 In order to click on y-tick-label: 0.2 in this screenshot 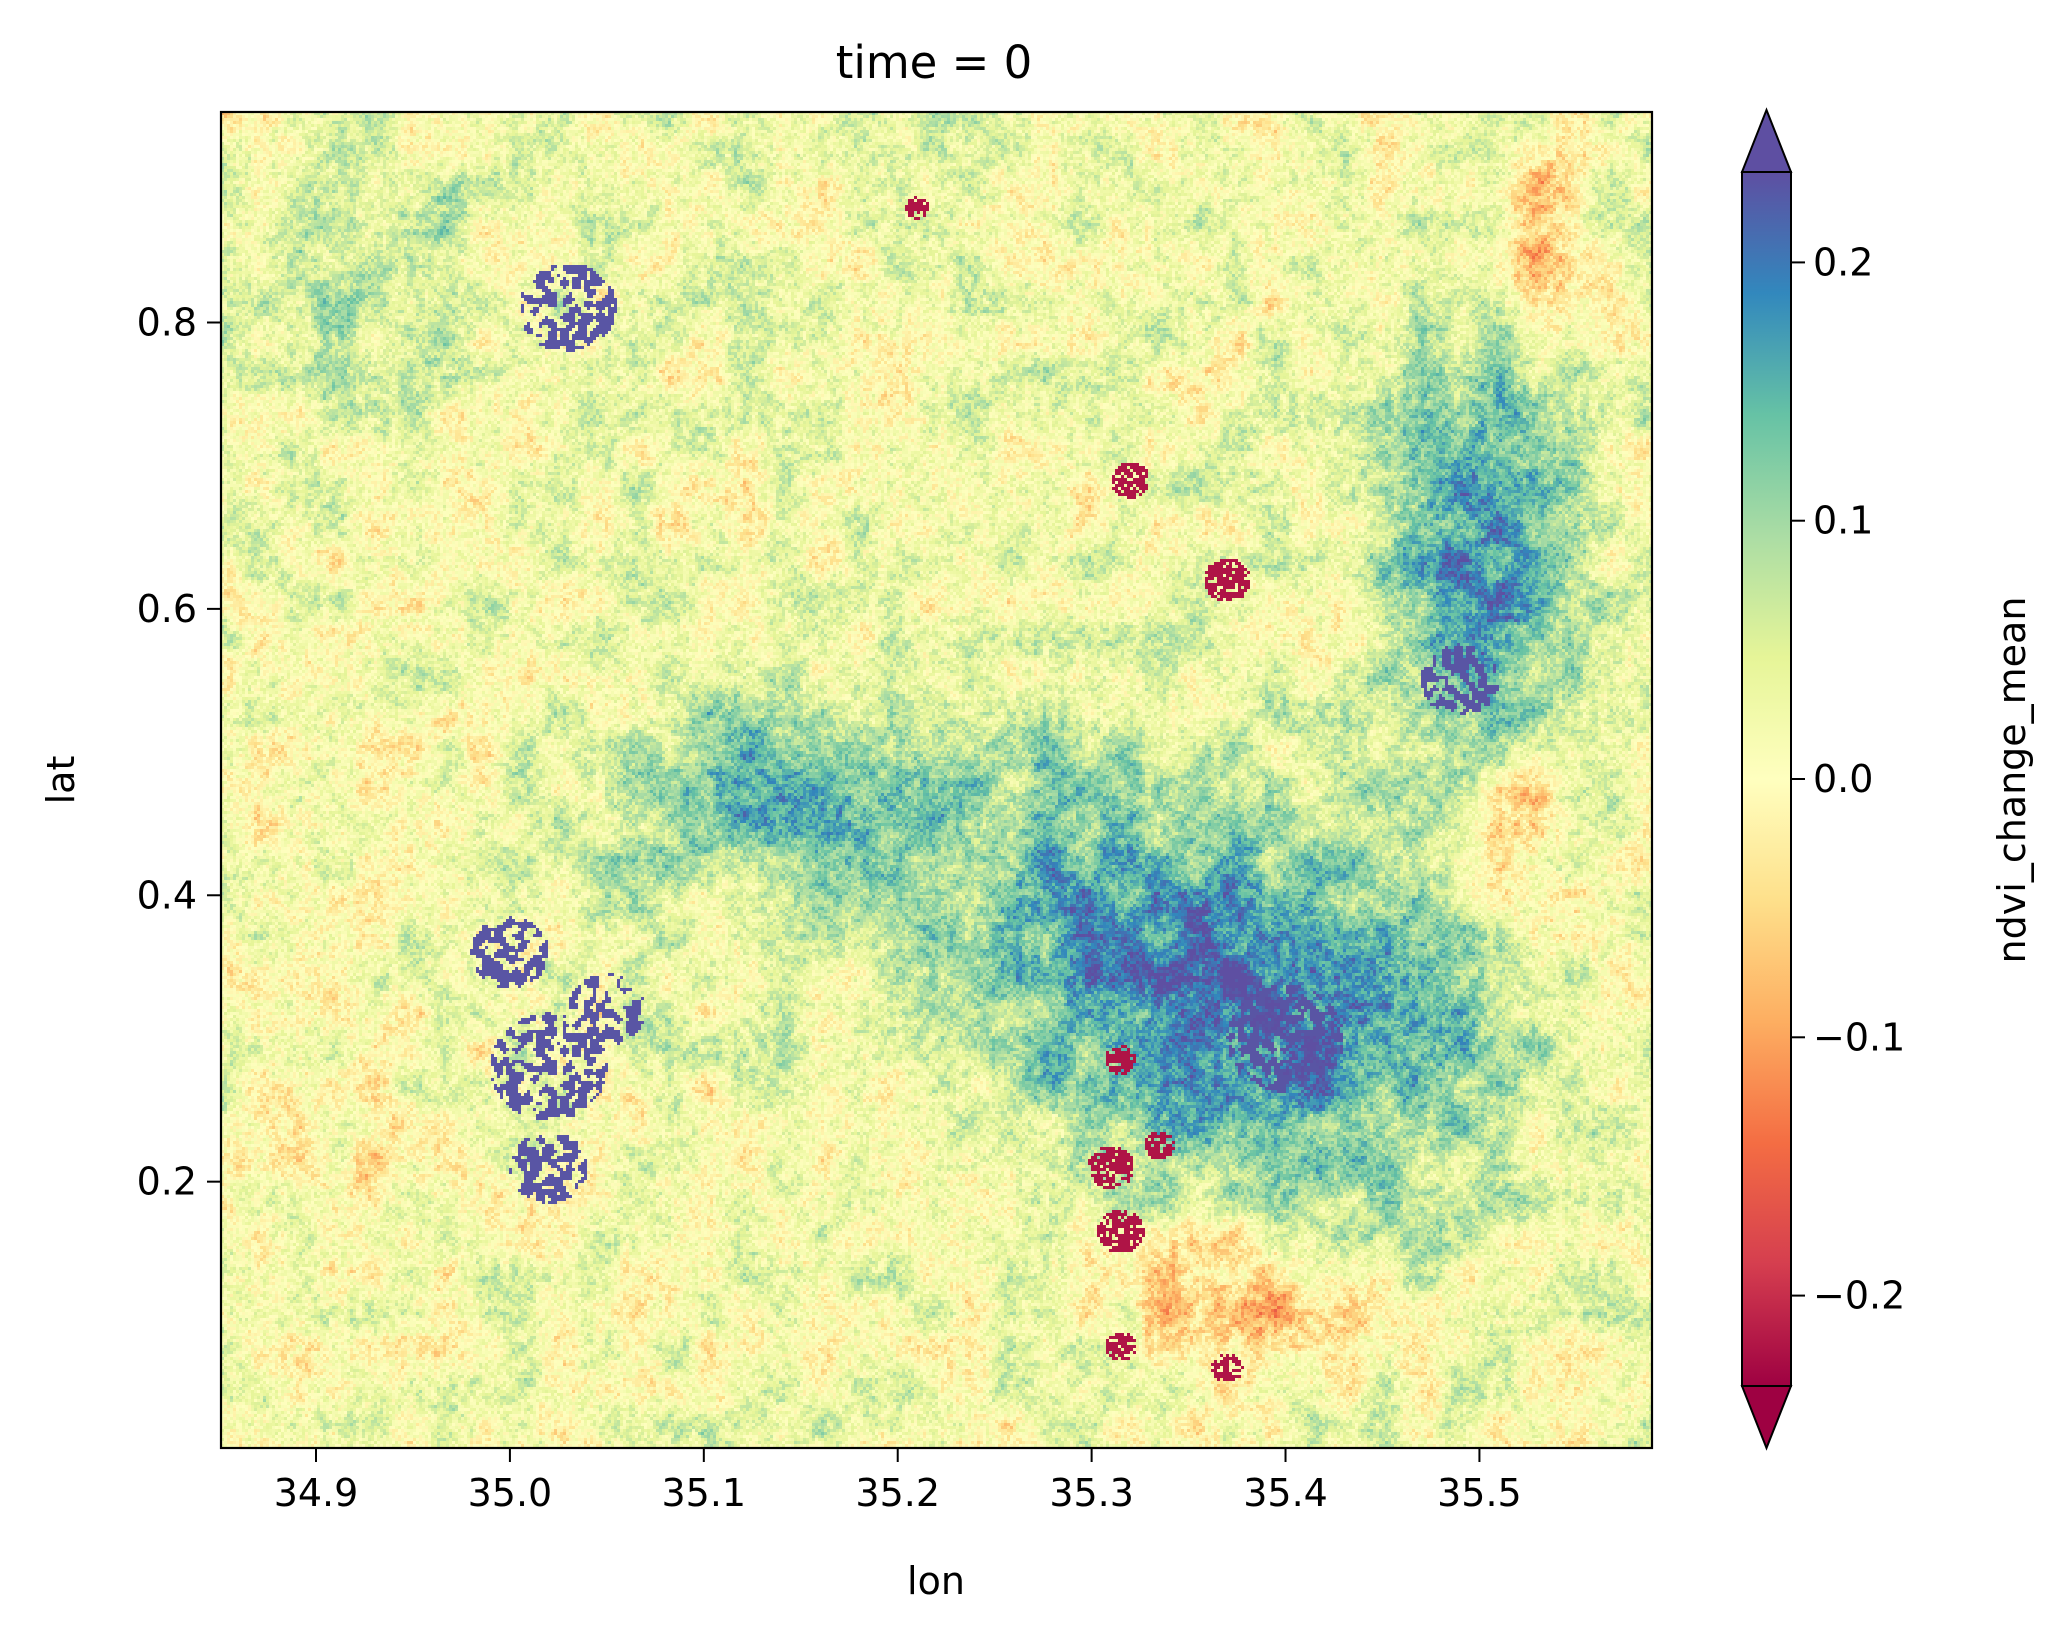, I will do `click(167, 1182)`.